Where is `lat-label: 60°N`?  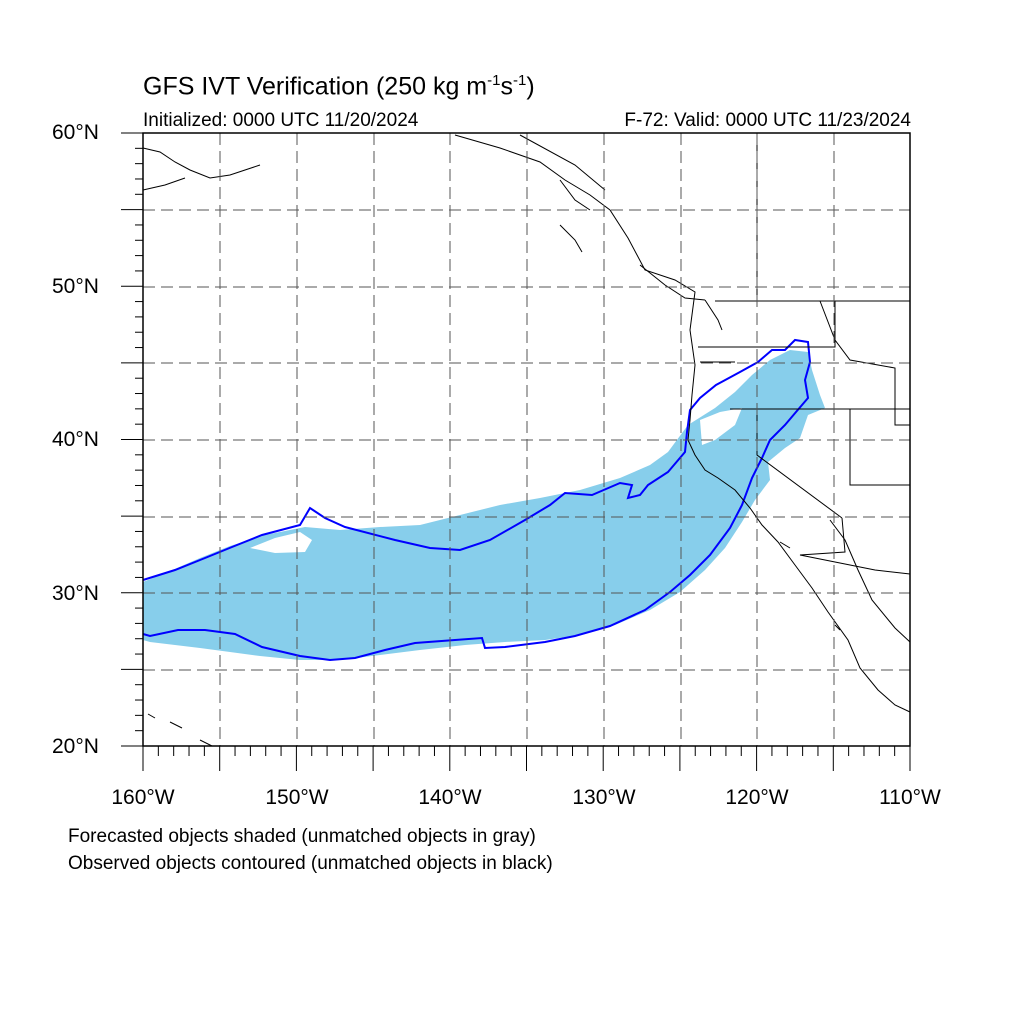
lat-label: 60°N is located at coordinates (75, 132).